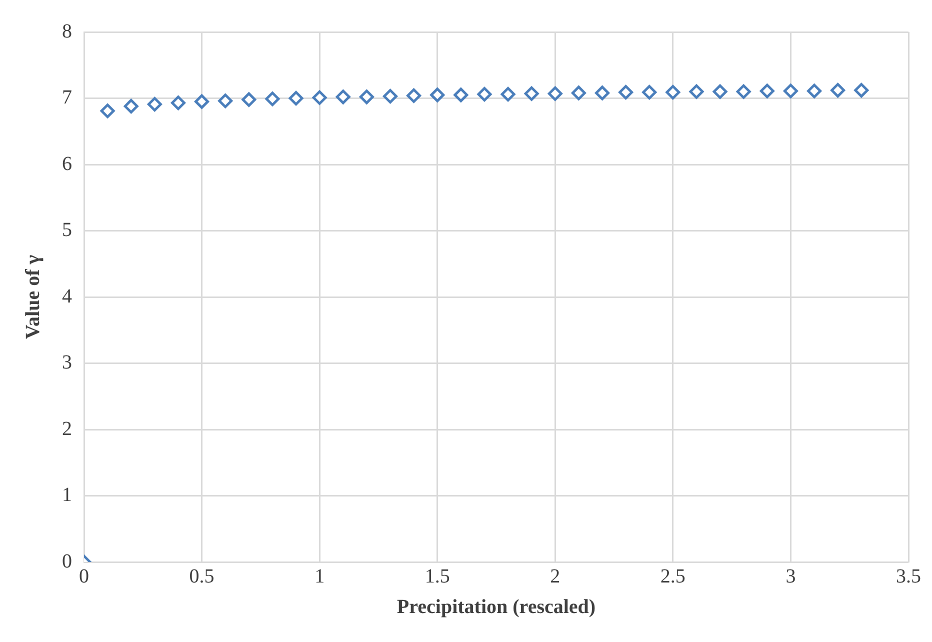 The image size is (932, 642). What do you see at coordinates (673, 576) in the screenshot?
I see `x-tick-label: 2.5` at bounding box center [673, 576].